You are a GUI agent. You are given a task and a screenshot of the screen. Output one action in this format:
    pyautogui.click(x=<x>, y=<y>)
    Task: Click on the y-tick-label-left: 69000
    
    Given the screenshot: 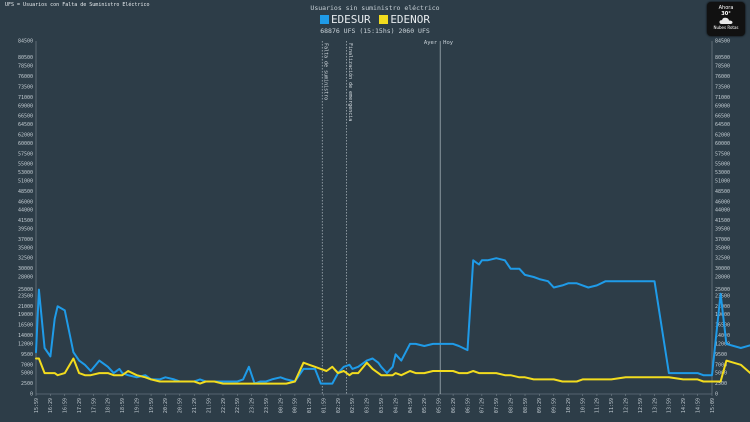 What is the action you would take?
    pyautogui.click(x=25, y=106)
    